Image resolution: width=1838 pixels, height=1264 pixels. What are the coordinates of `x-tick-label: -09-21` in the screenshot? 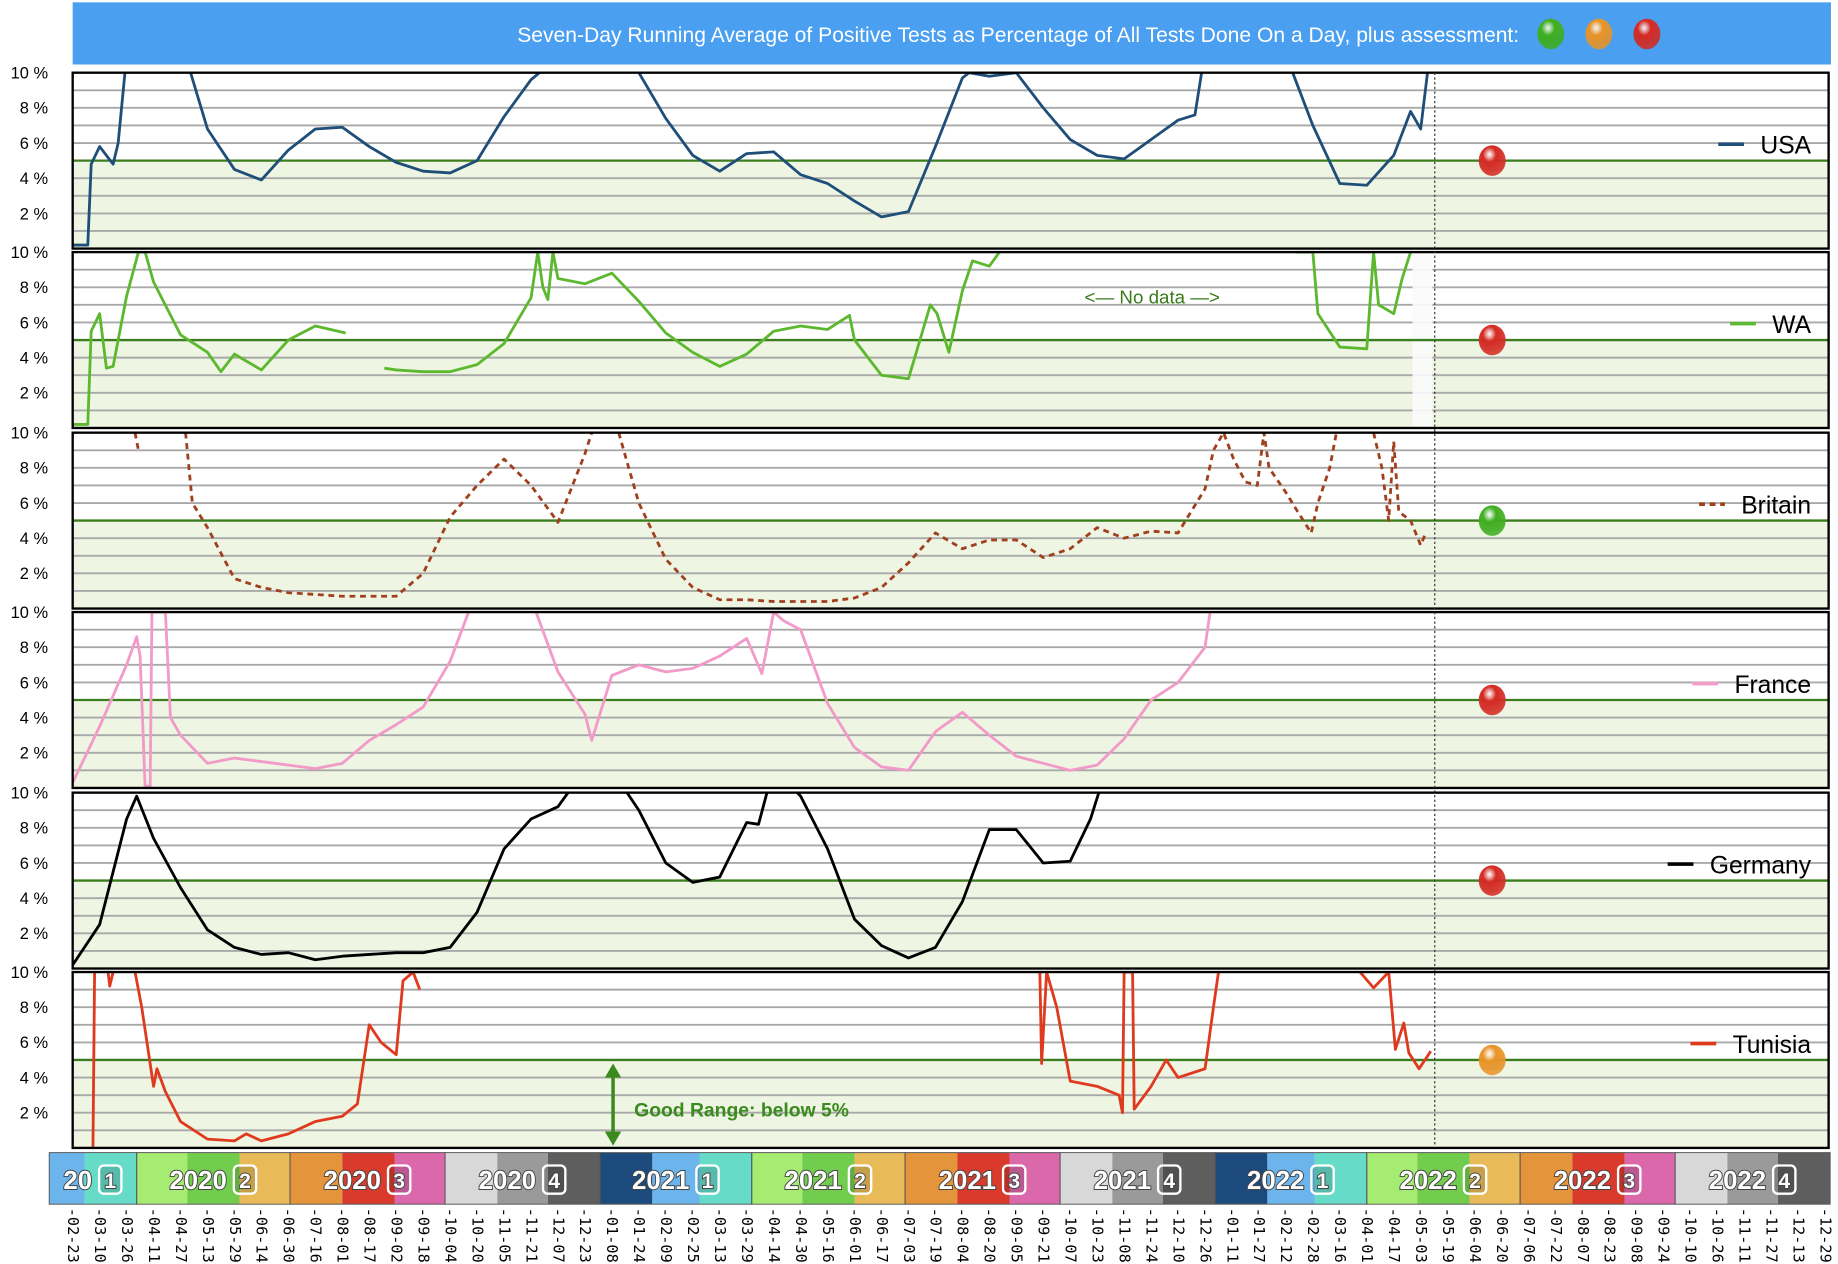 It's located at (1044, 1235).